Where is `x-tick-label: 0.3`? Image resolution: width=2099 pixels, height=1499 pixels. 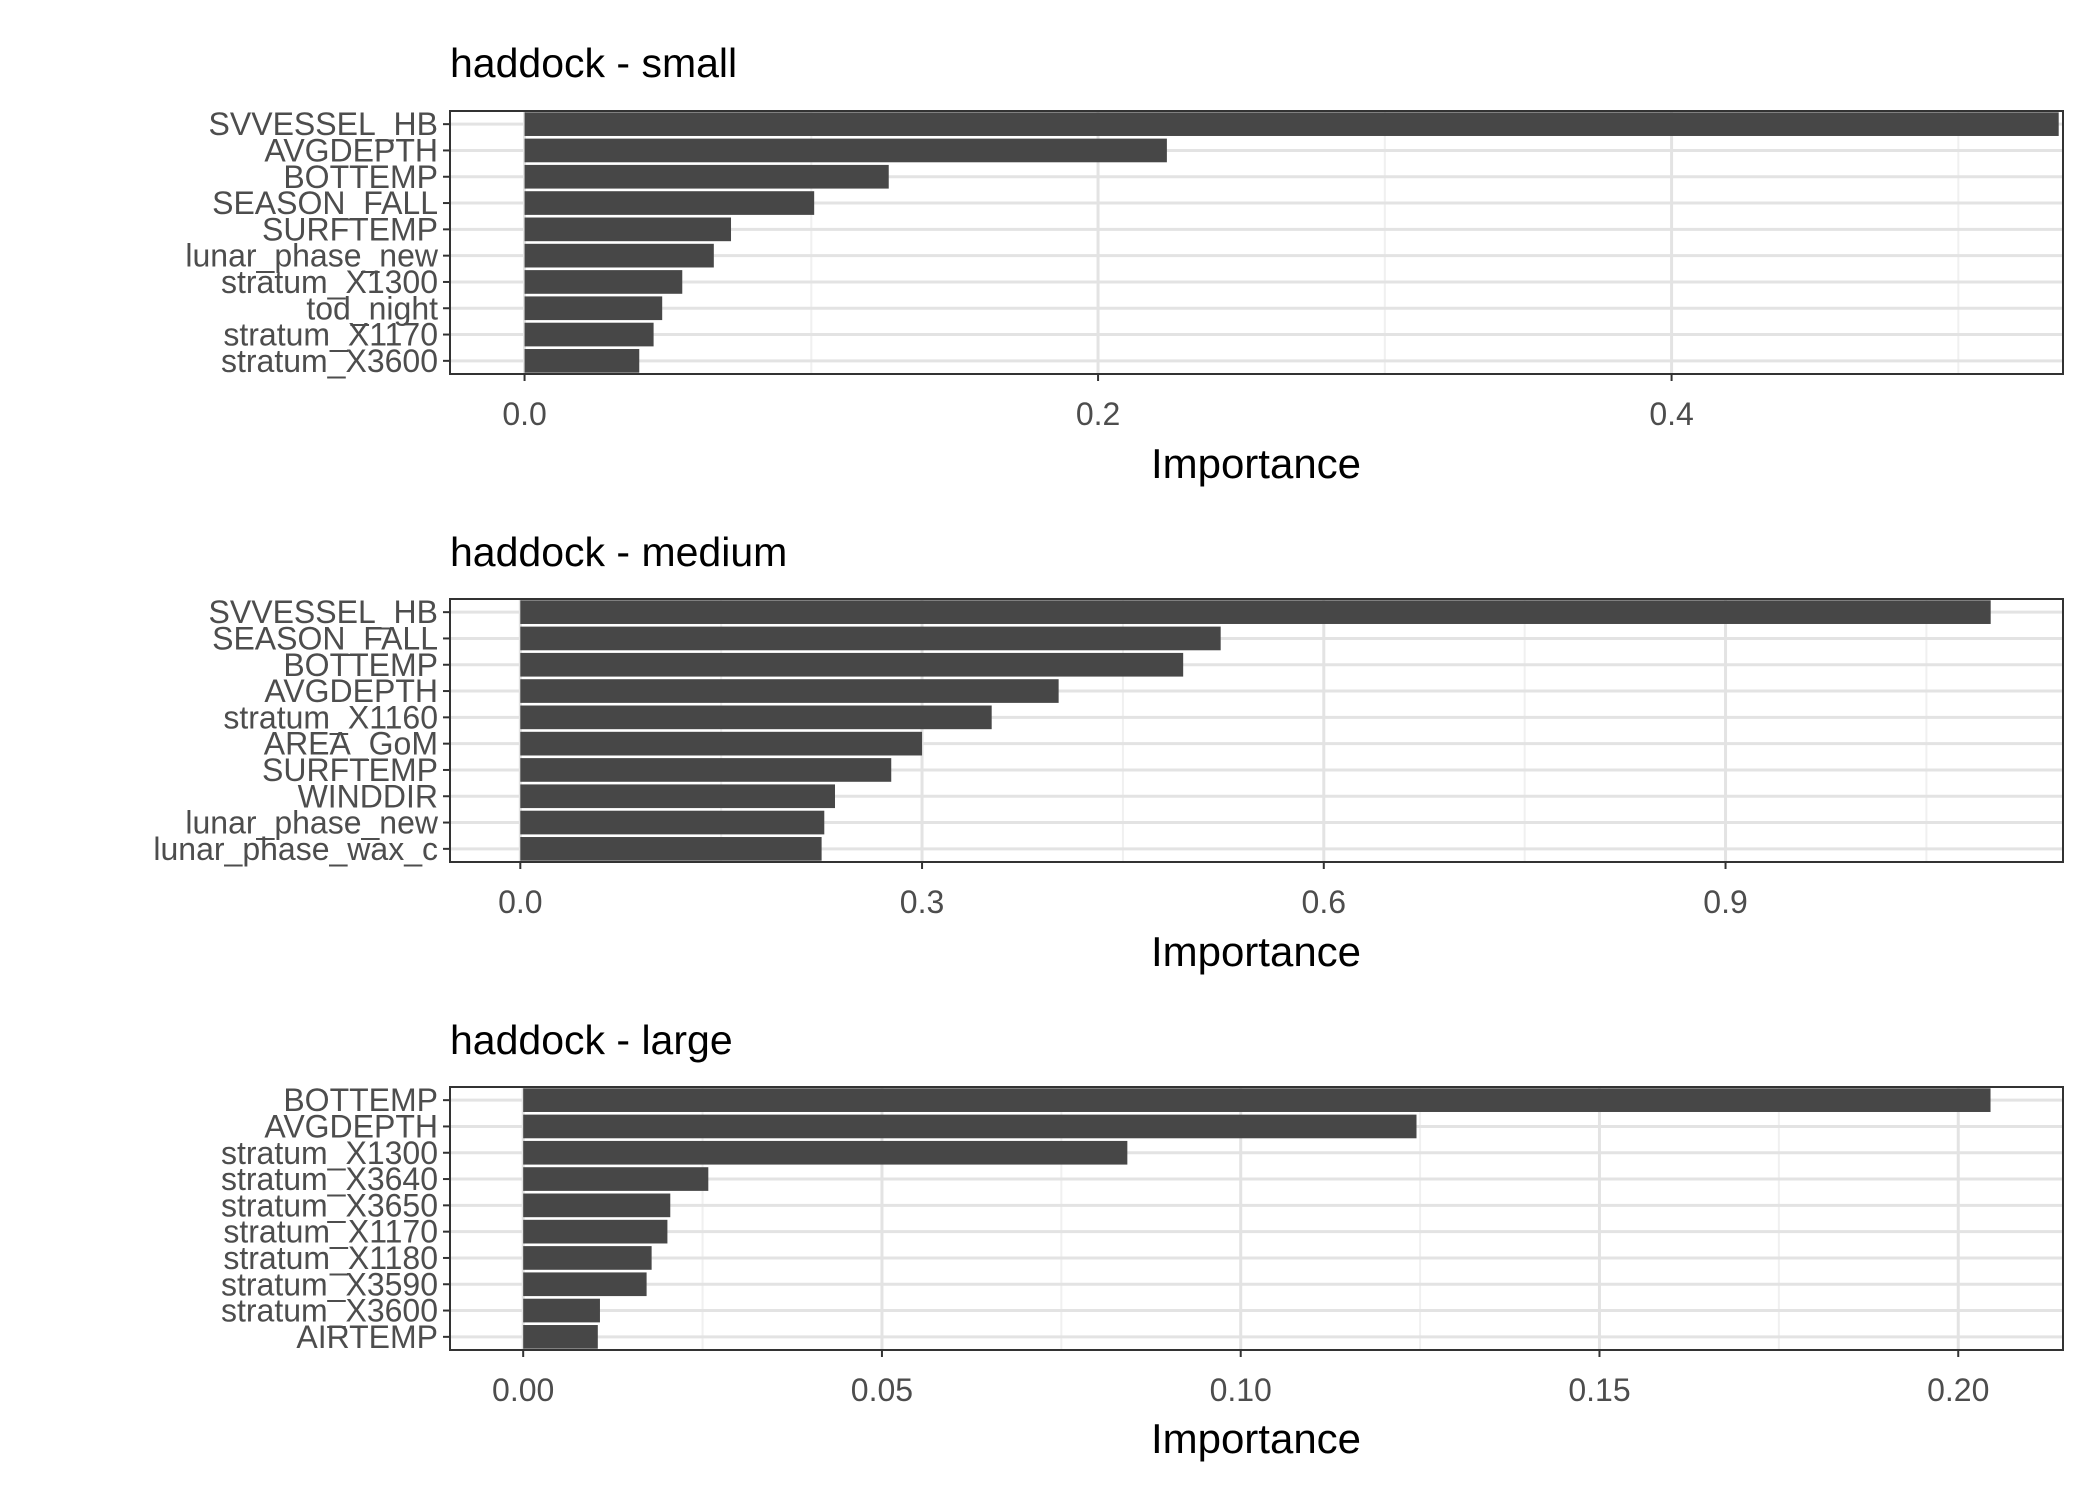 x-tick-label: 0.3 is located at coordinates (922, 902).